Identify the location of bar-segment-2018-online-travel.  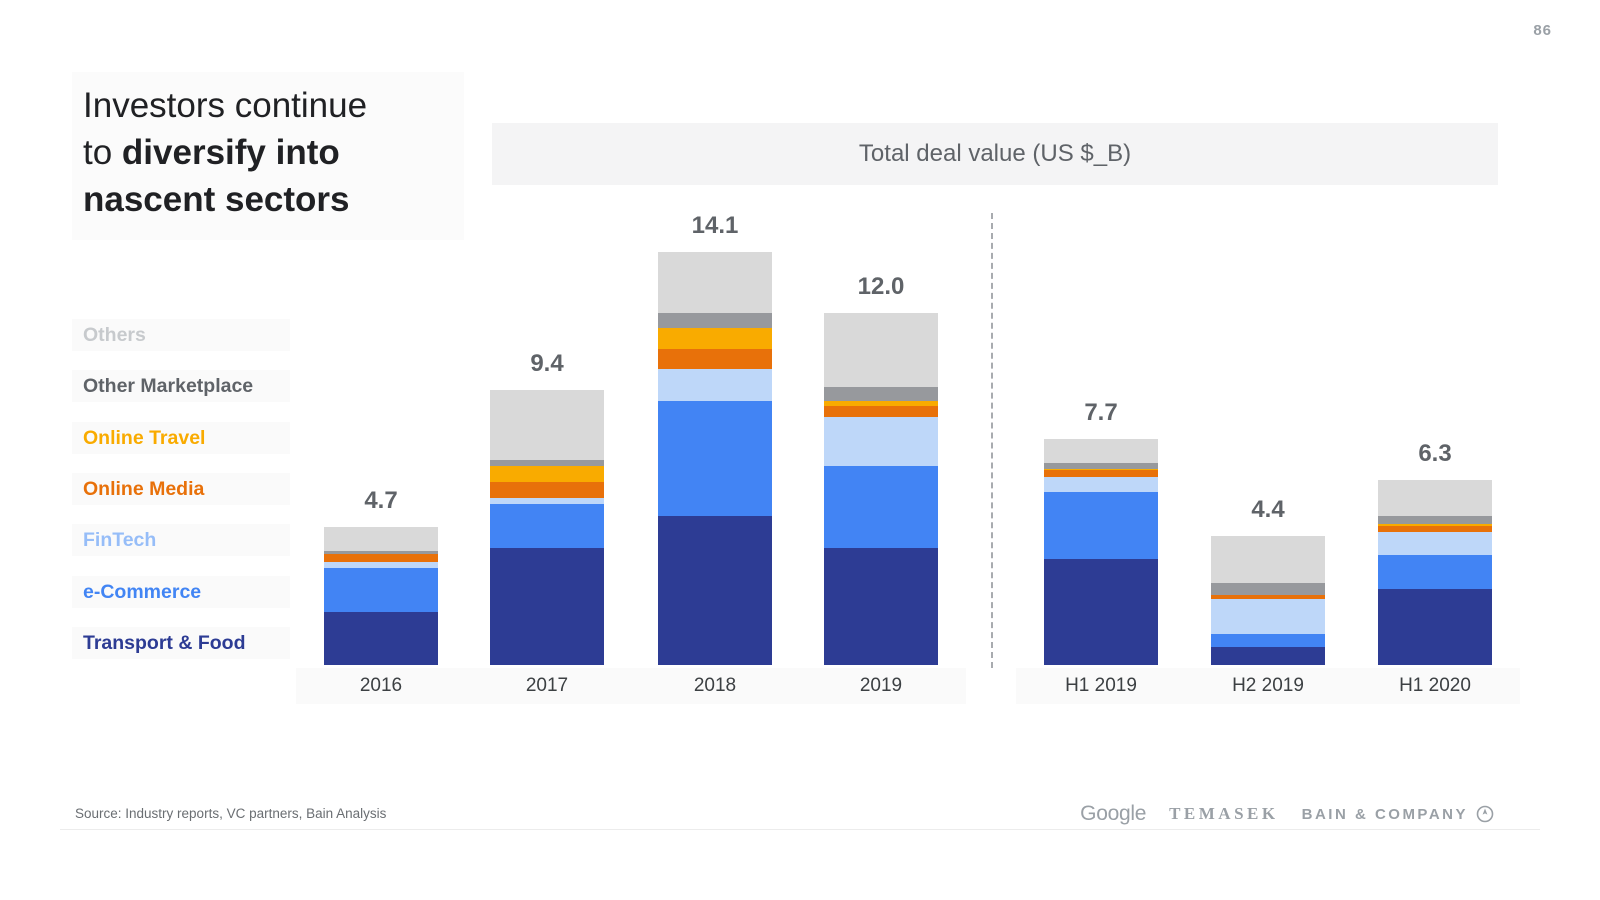
(715, 338).